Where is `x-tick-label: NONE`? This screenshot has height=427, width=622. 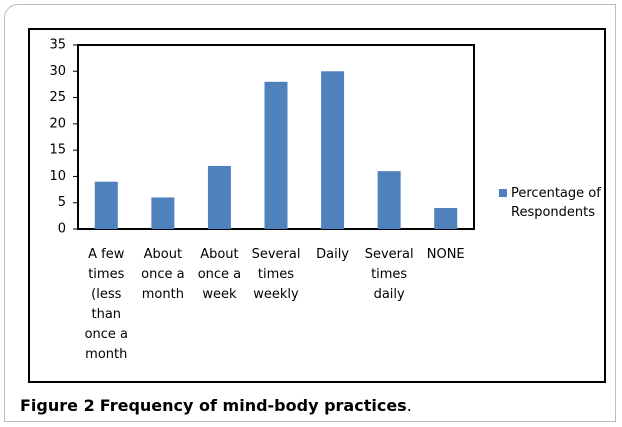
x-tick-label: NONE is located at coordinates (445, 254).